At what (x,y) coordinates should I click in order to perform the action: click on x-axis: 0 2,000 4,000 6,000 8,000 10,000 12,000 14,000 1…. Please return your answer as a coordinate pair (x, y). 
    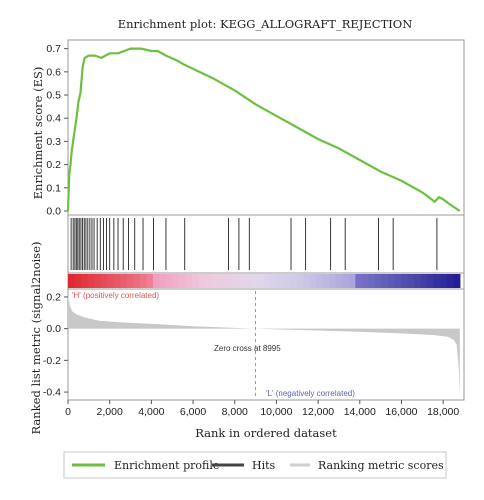
    Looking at the image, I should click on (262, 409).